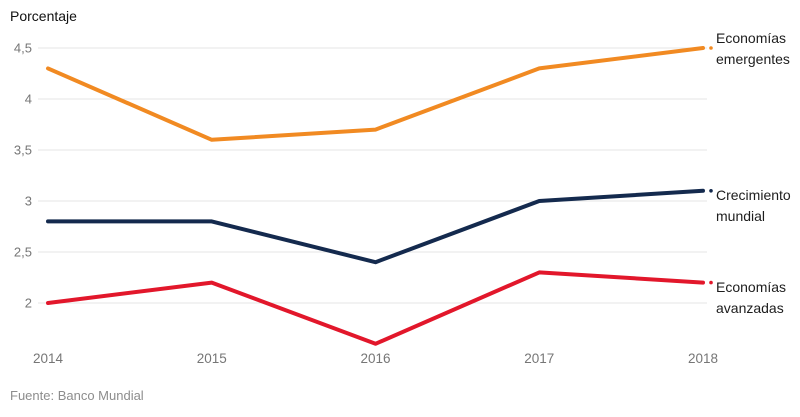 Image resolution: width=800 pixels, height=417 pixels. Describe the element at coordinates (753, 48) in the screenshot. I see `series-label-emergentes: Economías emergentes` at that location.